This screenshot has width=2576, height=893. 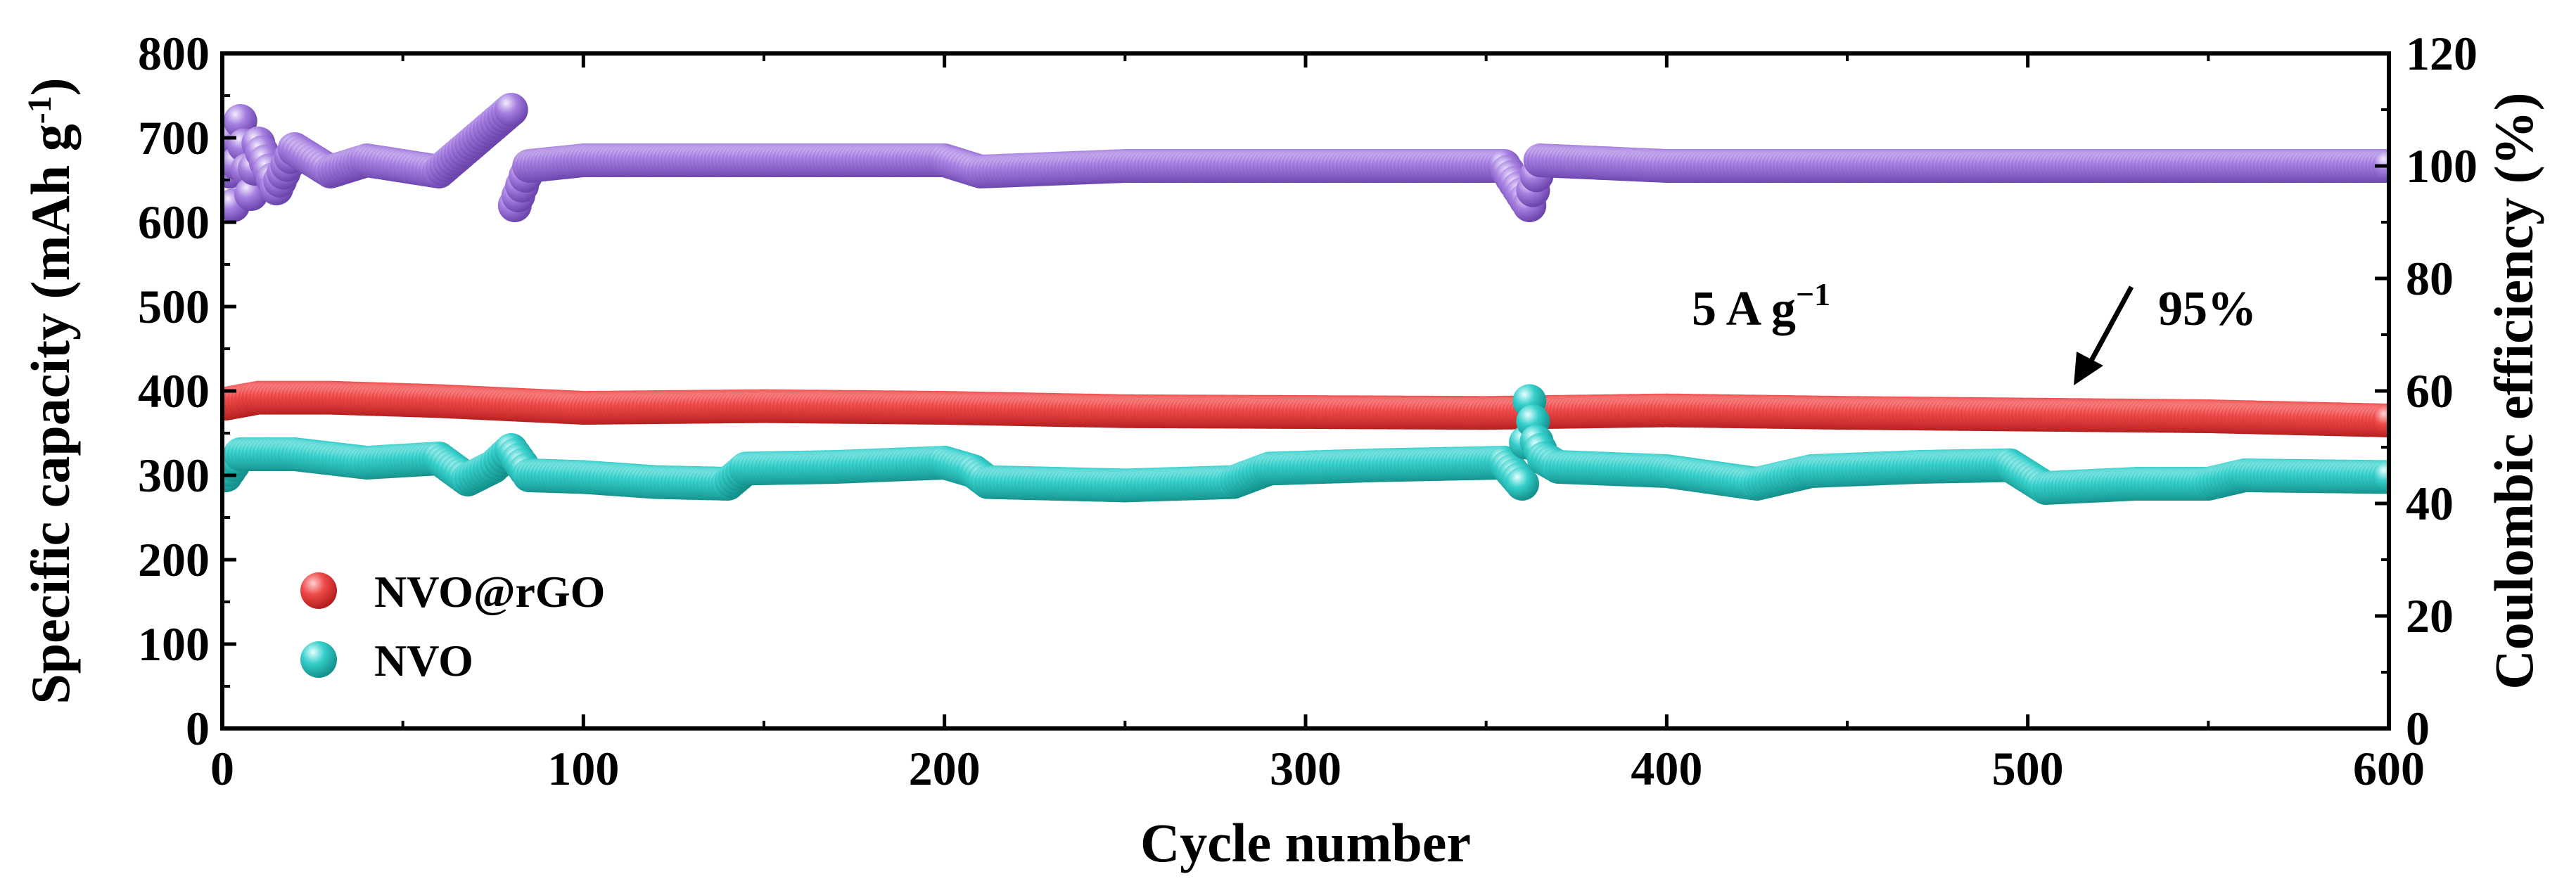 What do you see at coordinates (1305, 445) in the screenshot?
I see `series-nvo` at bounding box center [1305, 445].